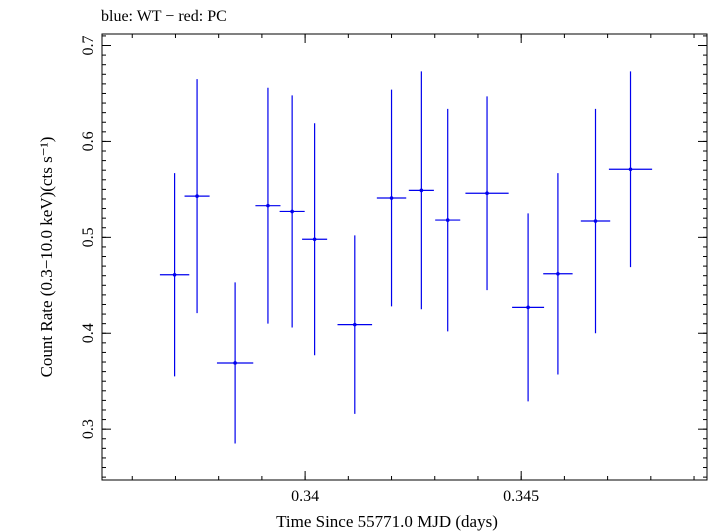  I want to click on x-tick-label: 0.34, so click(305, 496).